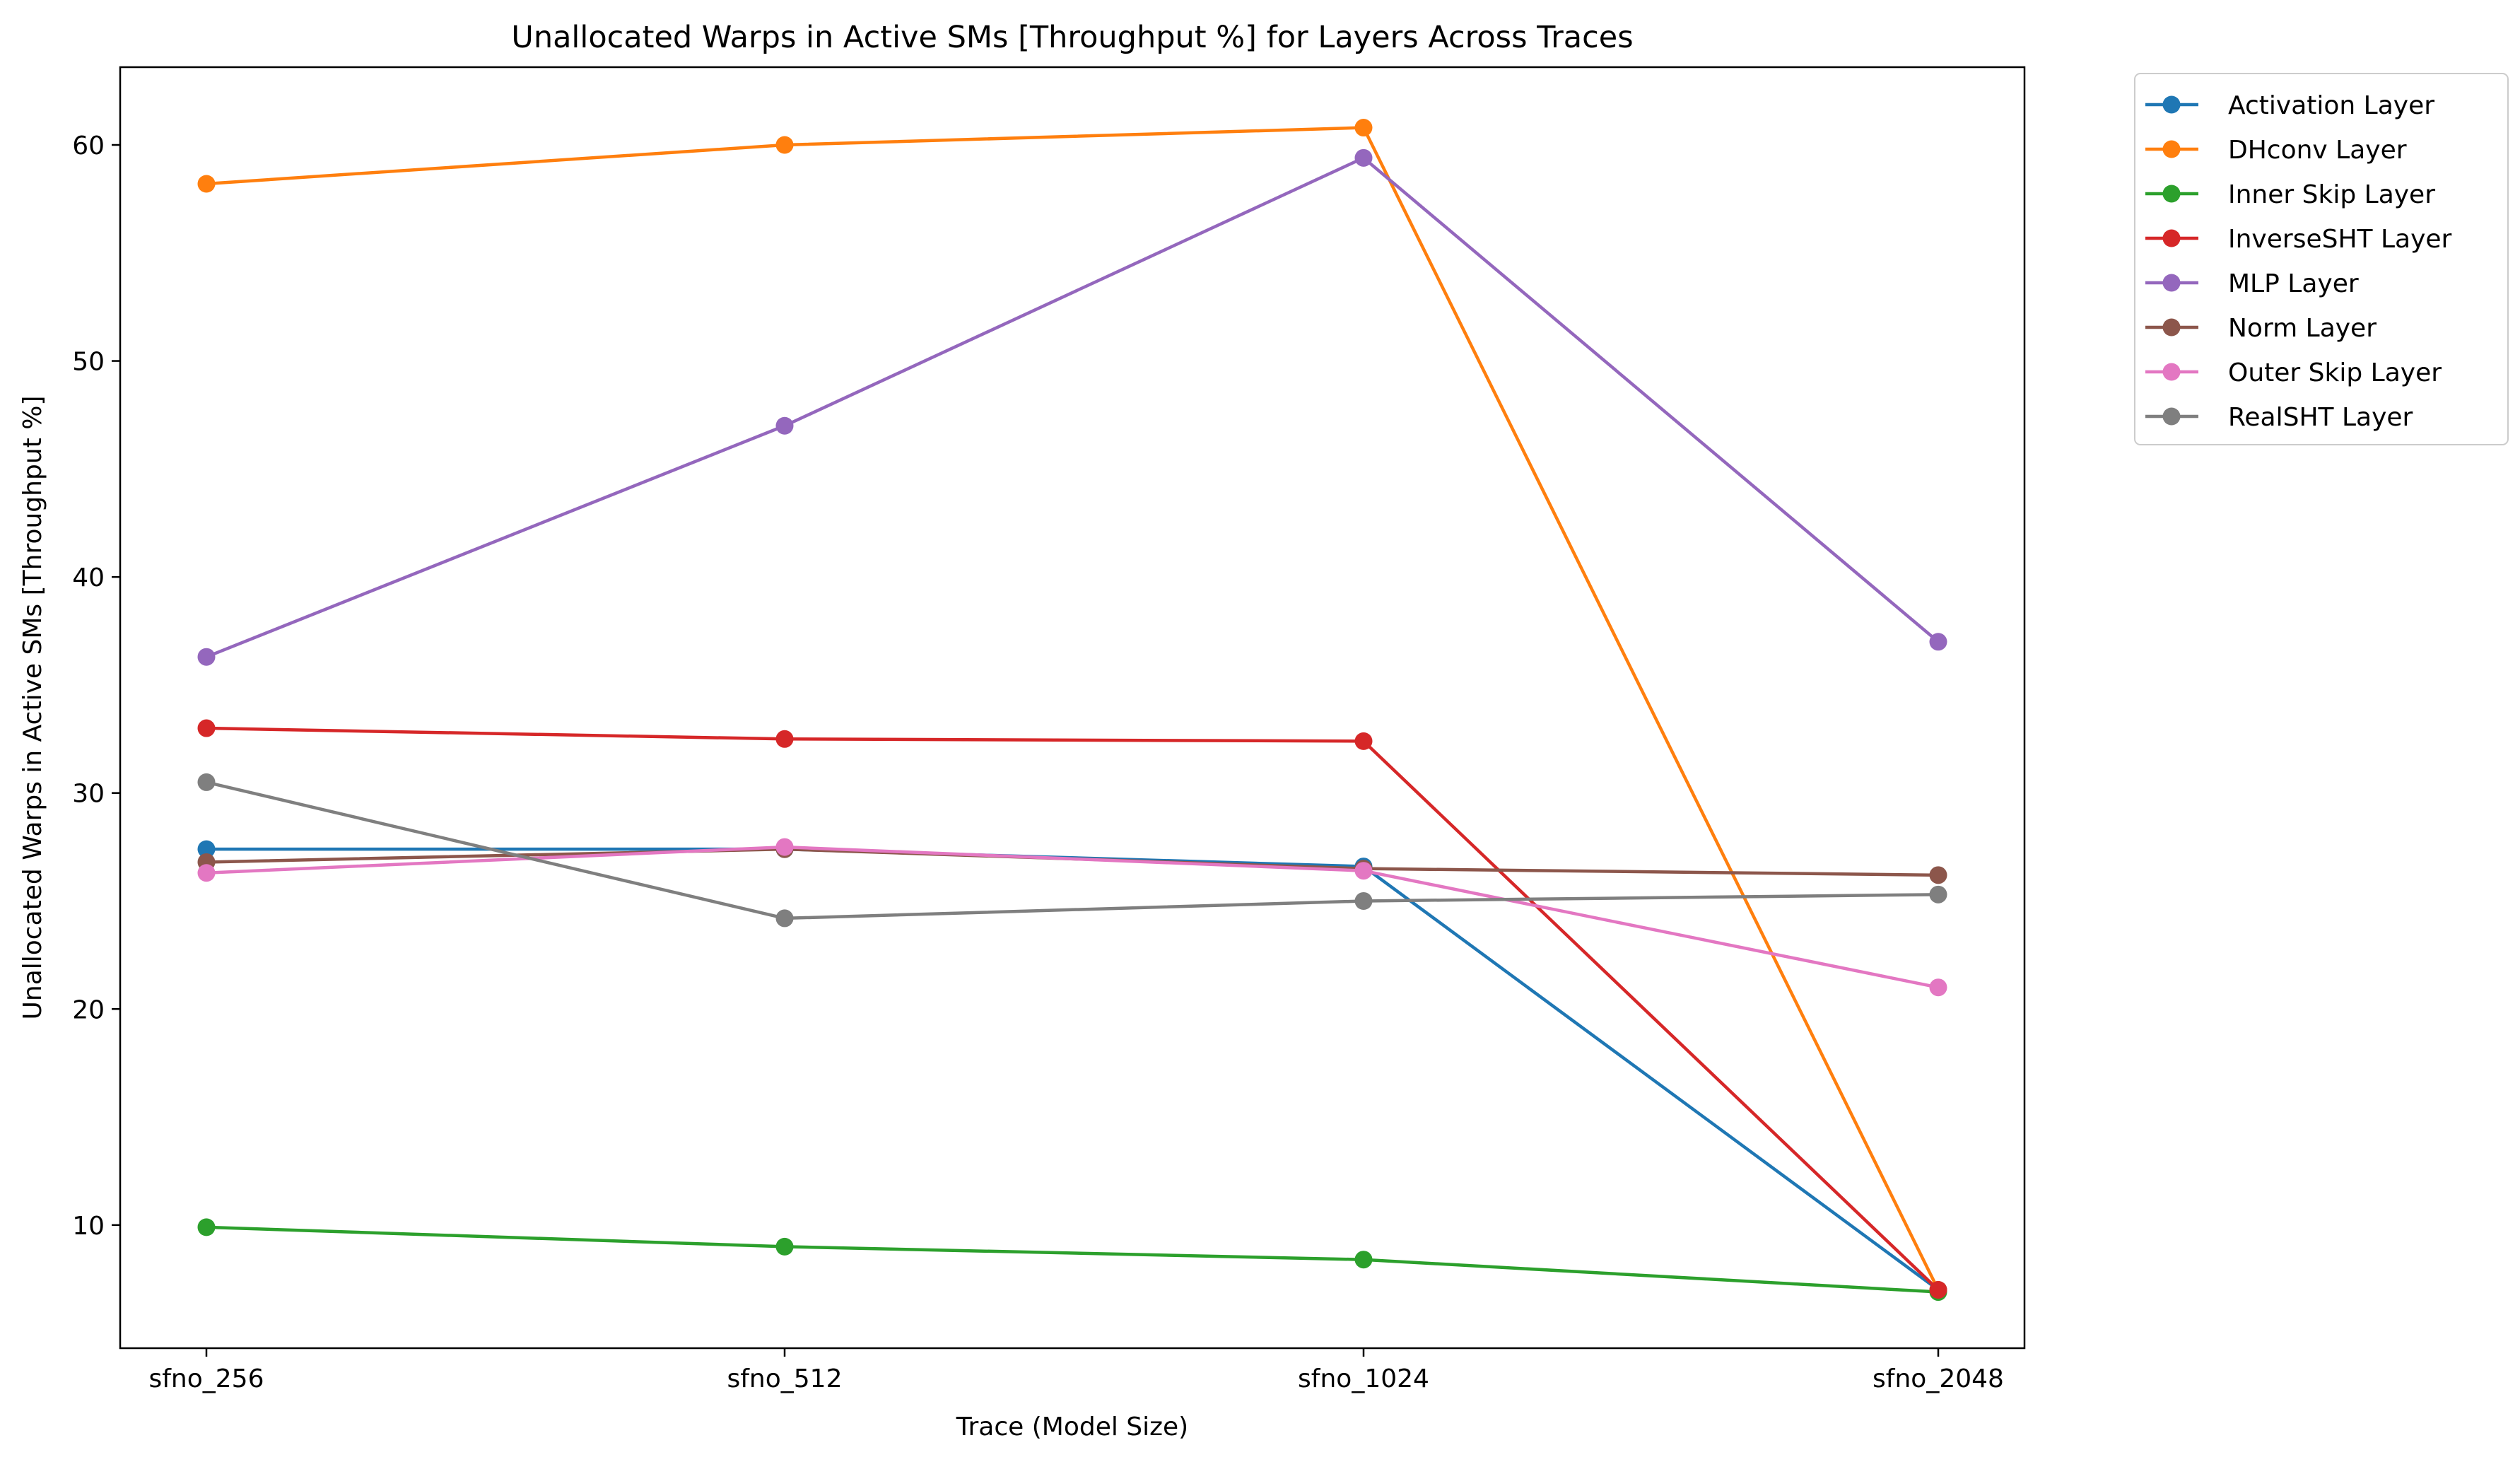 Image resolution: width=2520 pixels, height=1462 pixels. I want to click on legend-label: RealSHT Layer, so click(2320, 417).